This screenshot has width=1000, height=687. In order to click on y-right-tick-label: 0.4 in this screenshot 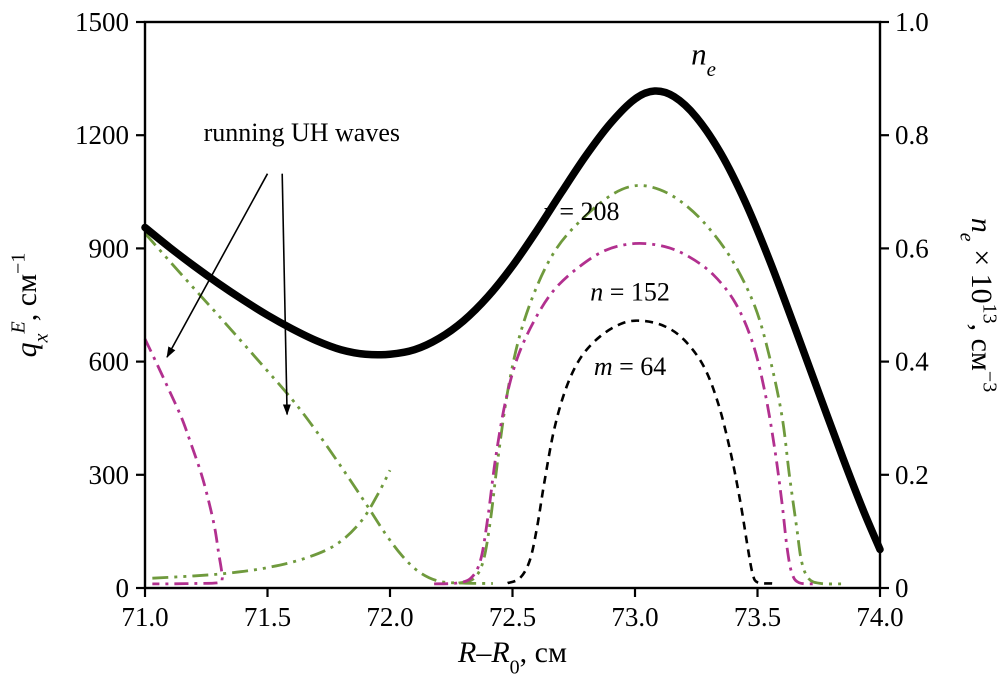, I will do `click(912, 362)`.